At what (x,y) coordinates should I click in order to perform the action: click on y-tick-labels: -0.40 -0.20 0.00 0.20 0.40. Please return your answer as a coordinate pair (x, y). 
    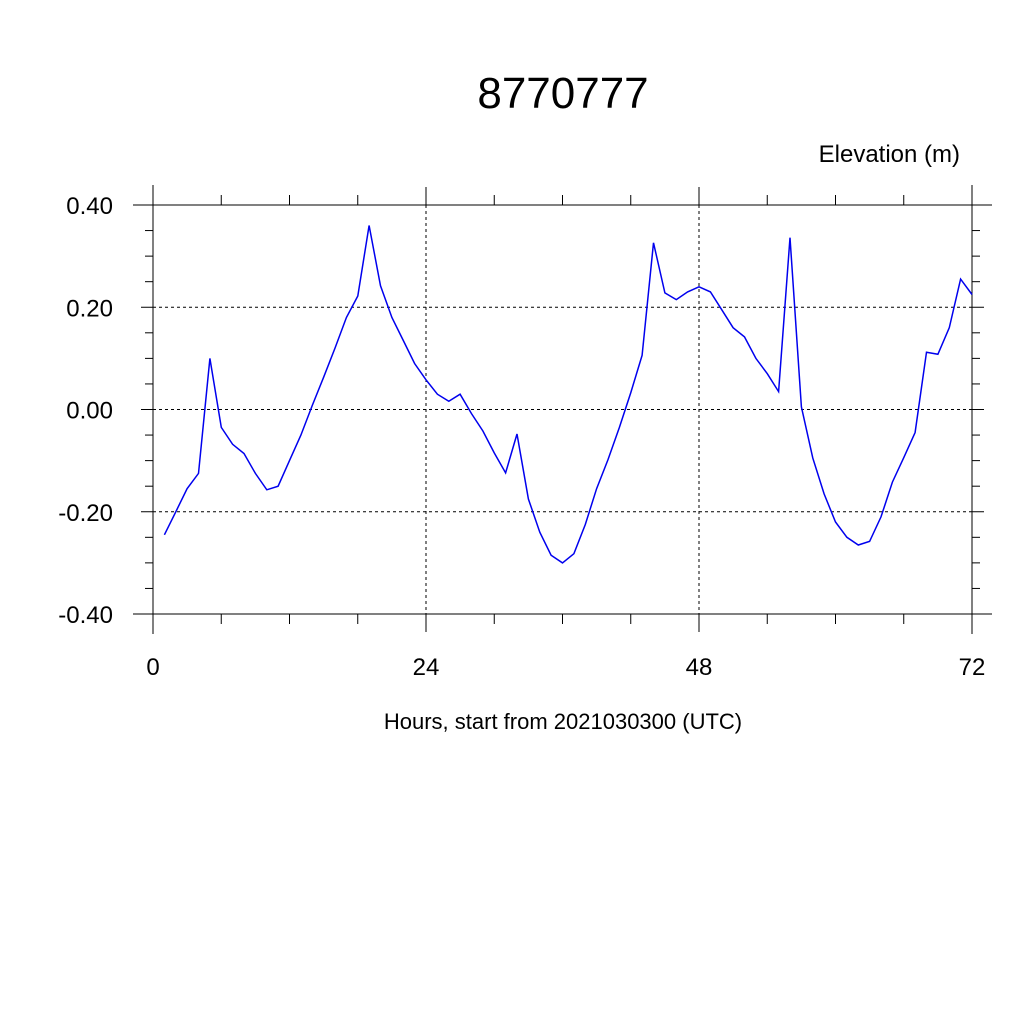
    Looking at the image, I should click on (85, 411).